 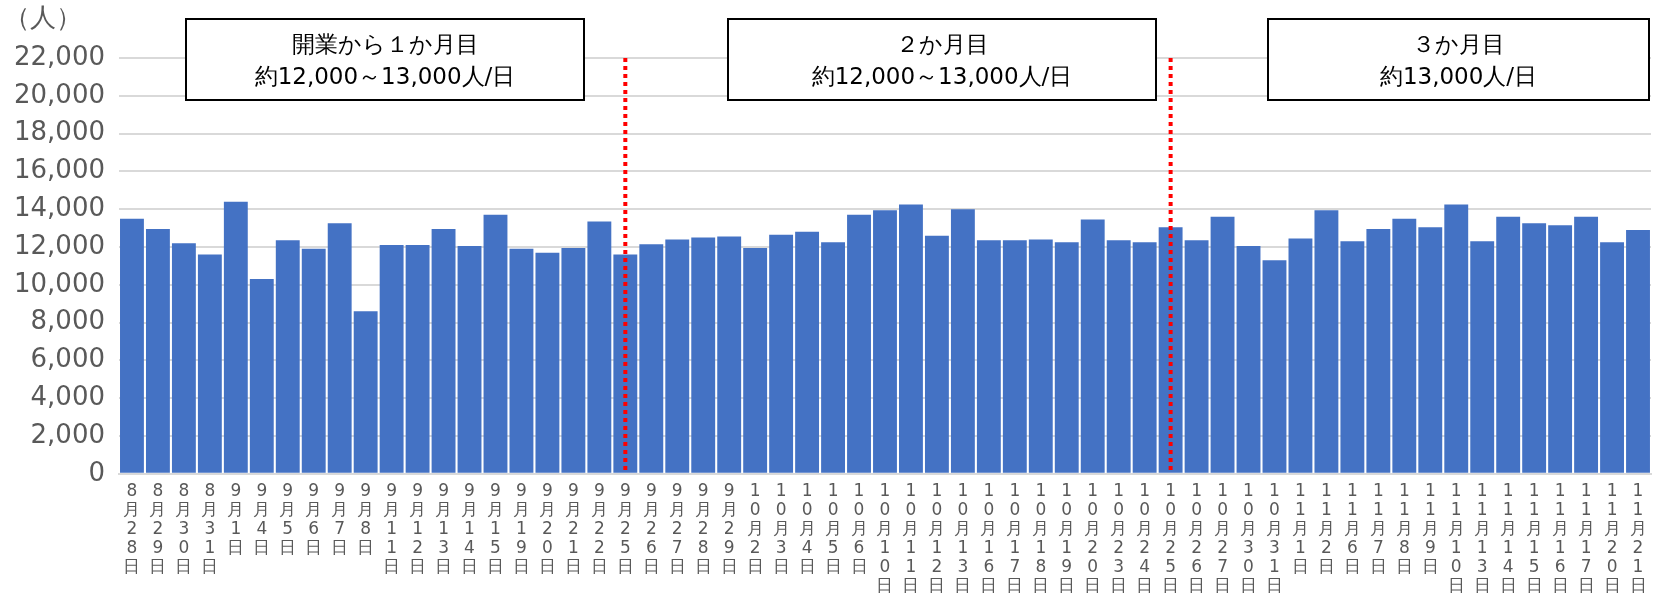 What do you see at coordinates (59, 169) in the screenshot?
I see `y-tick-label: 16,000` at bounding box center [59, 169].